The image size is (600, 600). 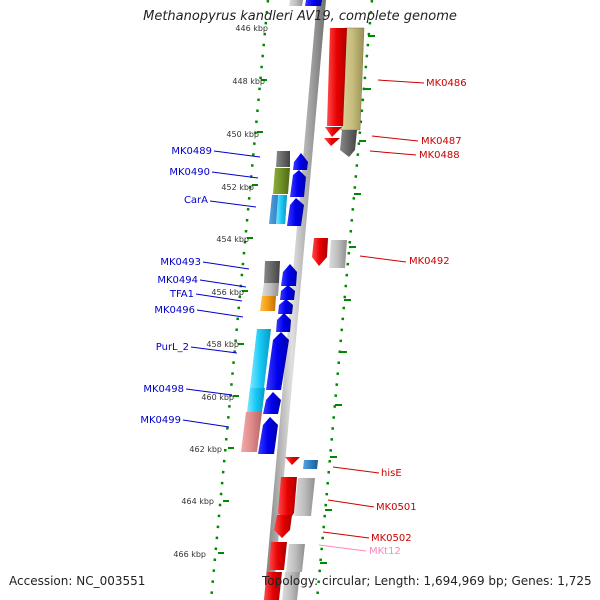 I want to click on gene-hise-arrow, so click(x=292, y=461).